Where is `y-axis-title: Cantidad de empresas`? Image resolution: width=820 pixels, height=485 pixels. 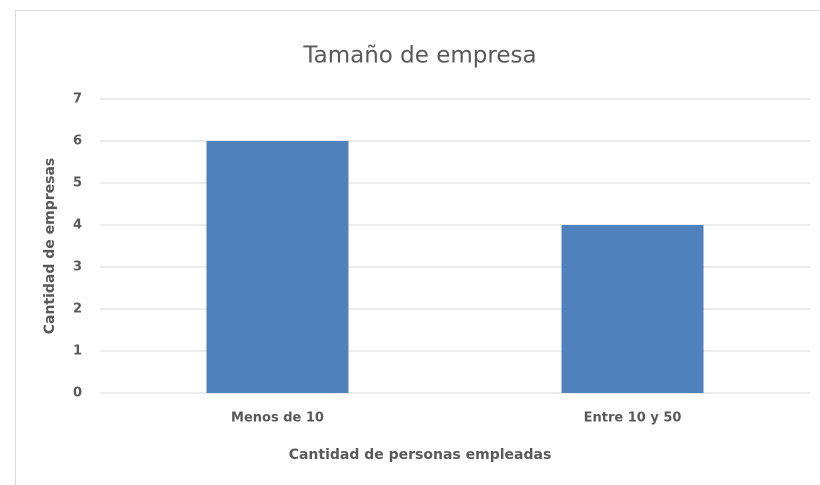
y-axis-title: Cantidad de empresas is located at coordinates (50, 246).